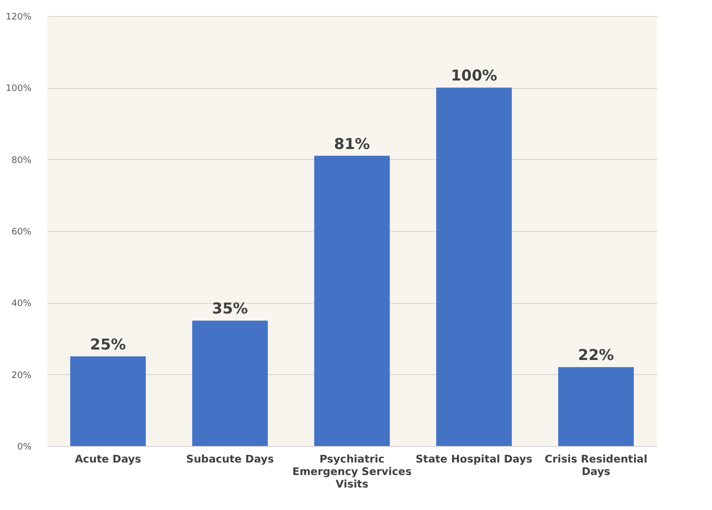  What do you see at coordinates (230, 309) in the screenshot?
I see `data-label: 35%` at bounding box center [230, 309].